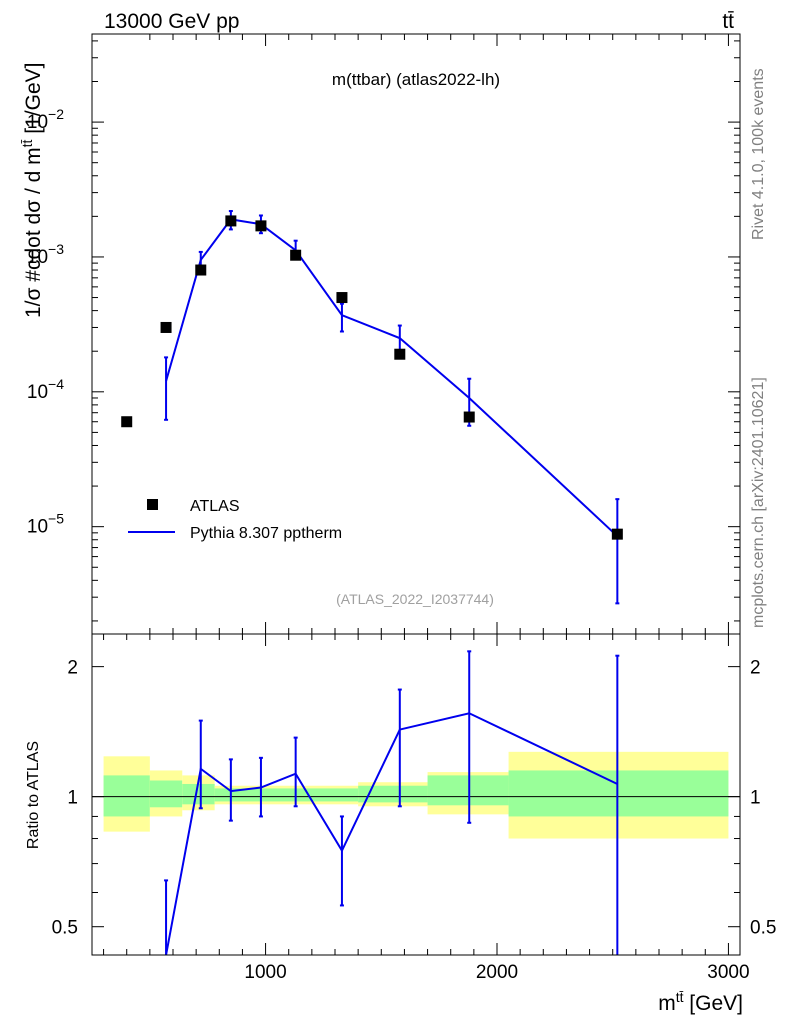  Describe the element at coordinates (728, 972) in the screenshot. I see `x-tick-label: 3000` at that location.